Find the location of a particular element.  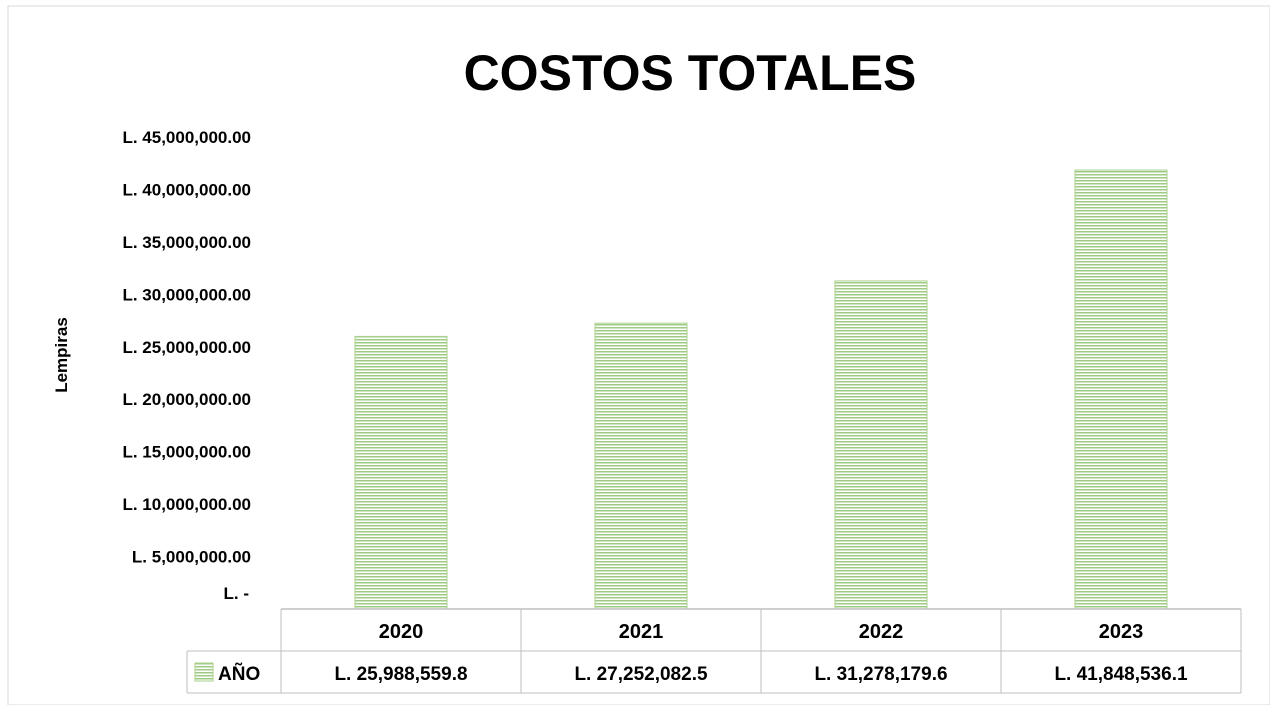

y-tick-label: L. 15,000,000.00 is located at coordinates (186, 452).